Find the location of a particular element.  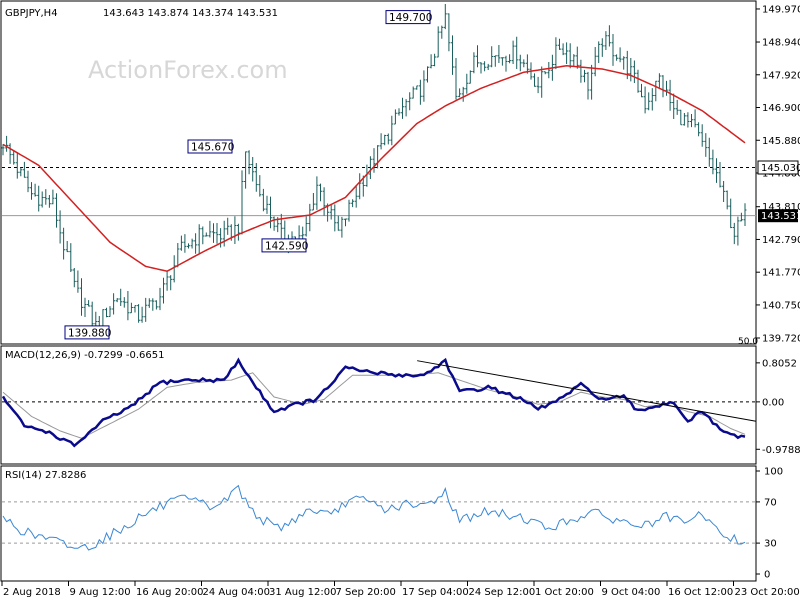

rsi-axis-label: 0 is located at coordinates (767, 575).